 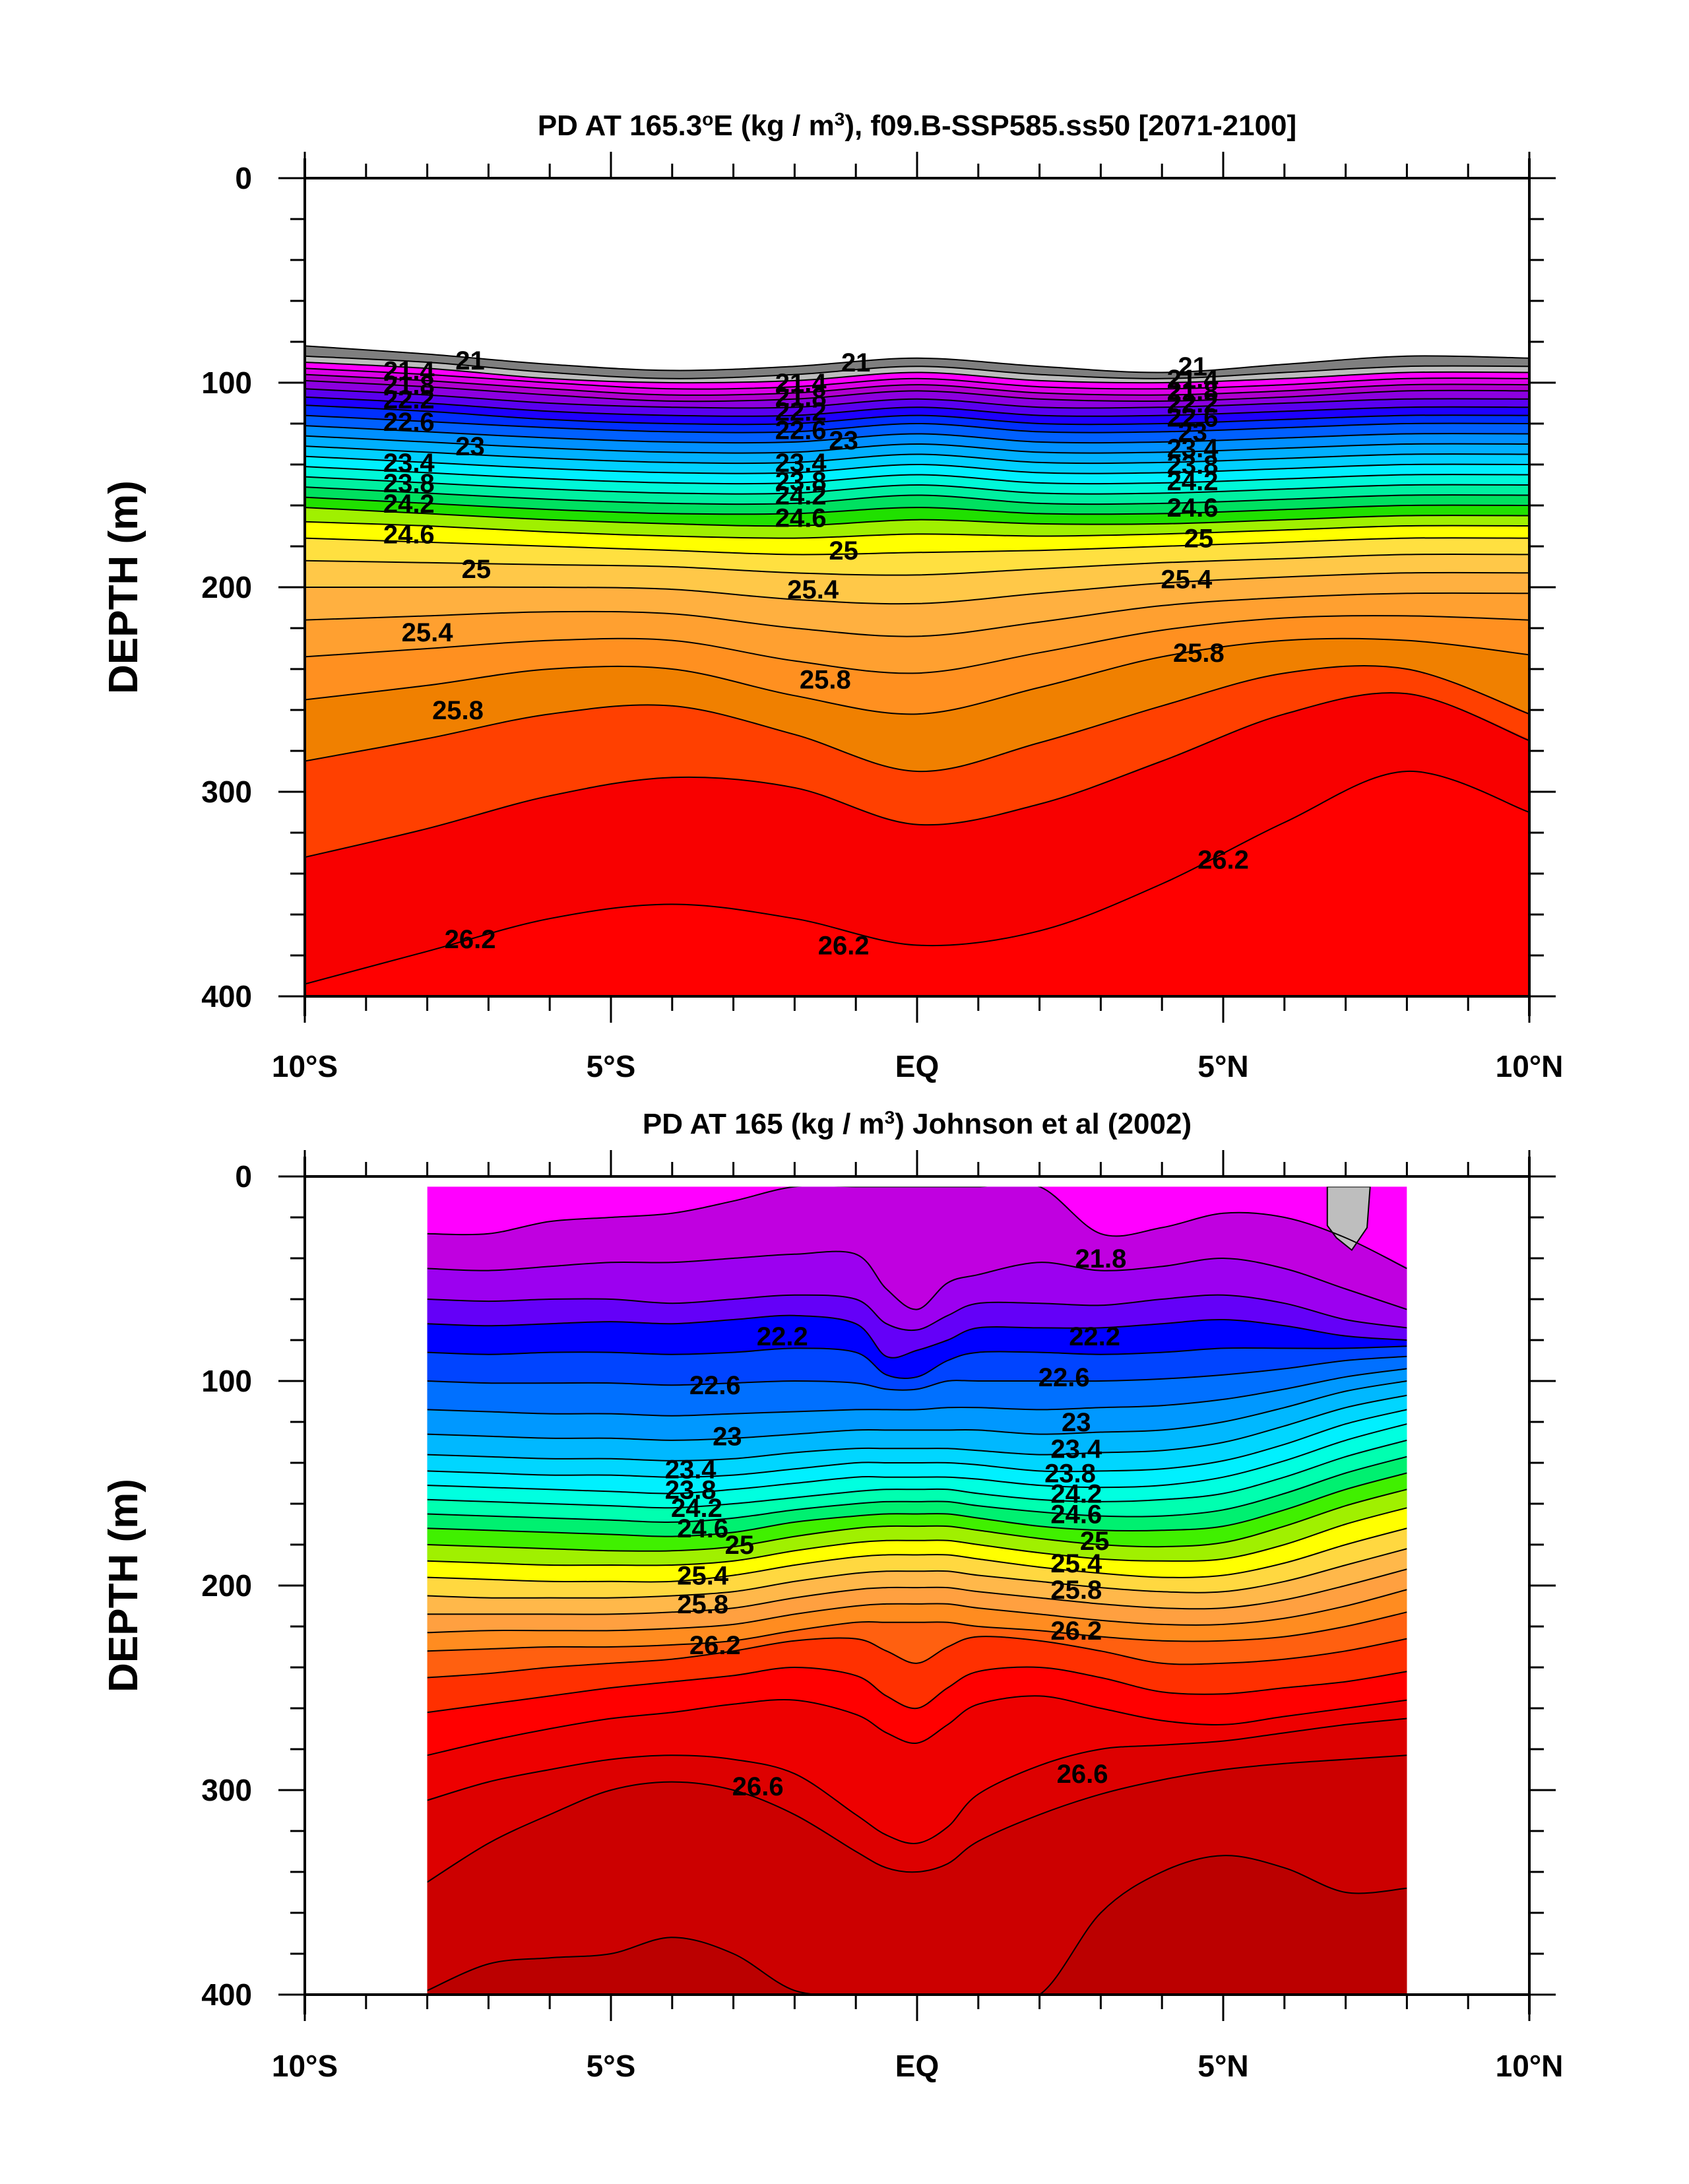 I want to click on x-tick-label: 5°N, so click(x=1222, y=1066).